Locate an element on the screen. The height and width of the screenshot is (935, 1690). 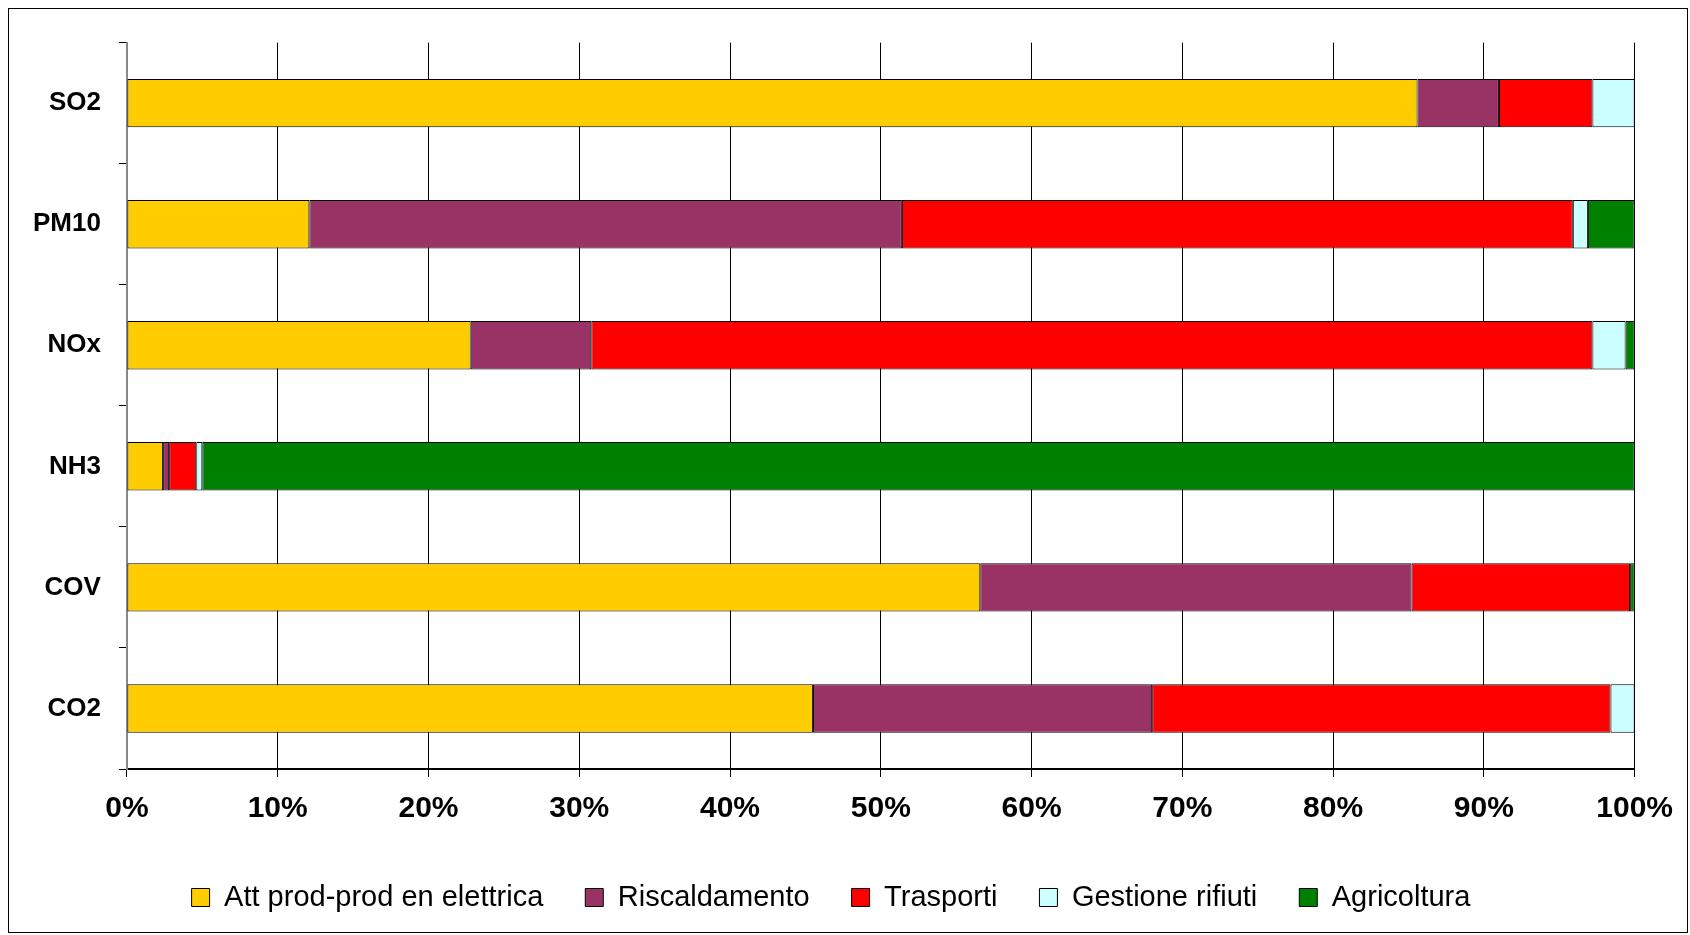
y-tick-label: COV is located at coordinates (73, 585).